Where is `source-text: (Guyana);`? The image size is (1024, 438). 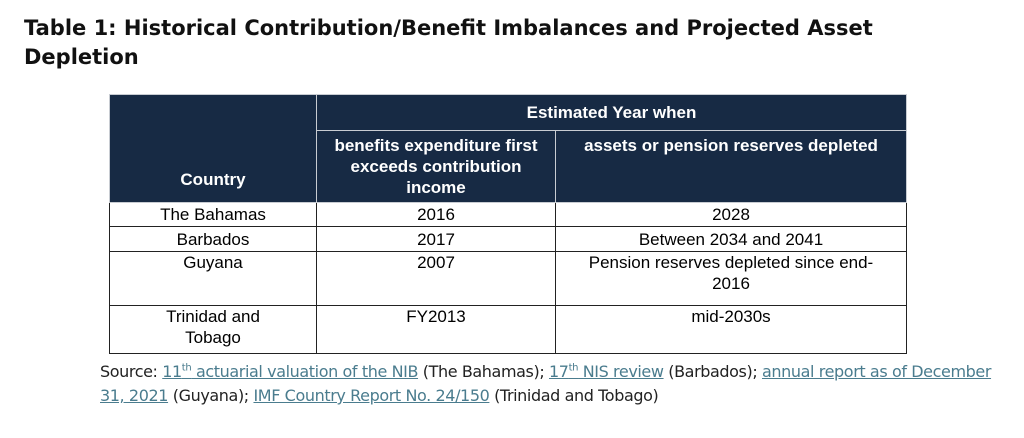 source-text: (Guyana); is located at coordinates (211, 395).